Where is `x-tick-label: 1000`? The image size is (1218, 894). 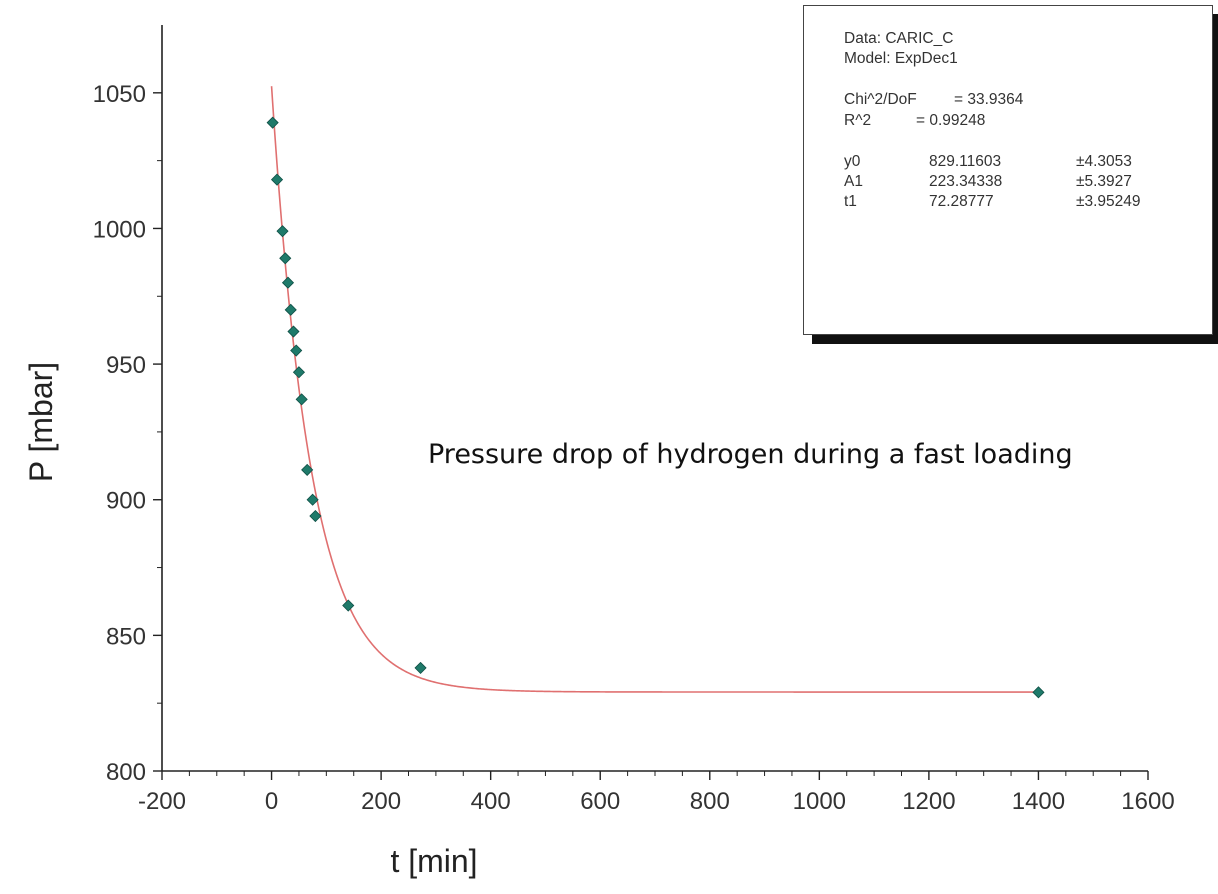
x-tick-label: 1000 is located at coordinates (819, 801).